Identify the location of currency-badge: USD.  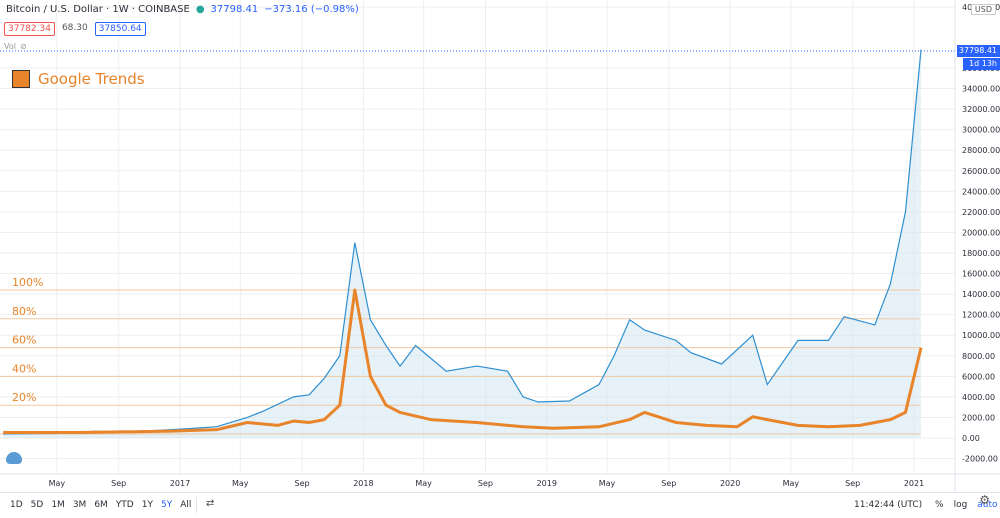
(983, 9).